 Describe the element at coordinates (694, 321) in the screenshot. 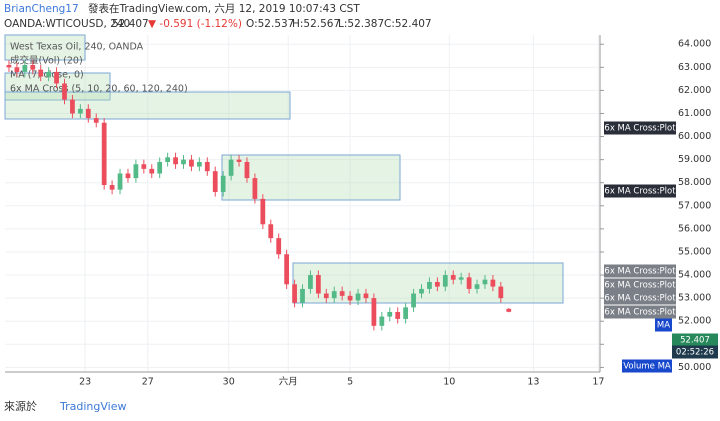

I see `y-tick-label: 52.000` at that location.